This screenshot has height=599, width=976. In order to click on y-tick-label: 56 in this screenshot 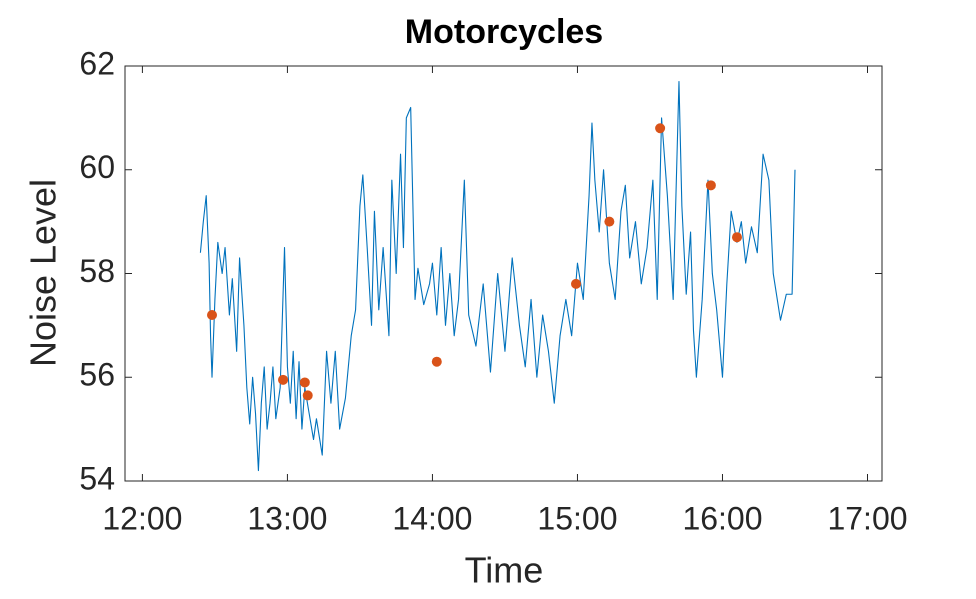, I will do `click(97, 375)`.